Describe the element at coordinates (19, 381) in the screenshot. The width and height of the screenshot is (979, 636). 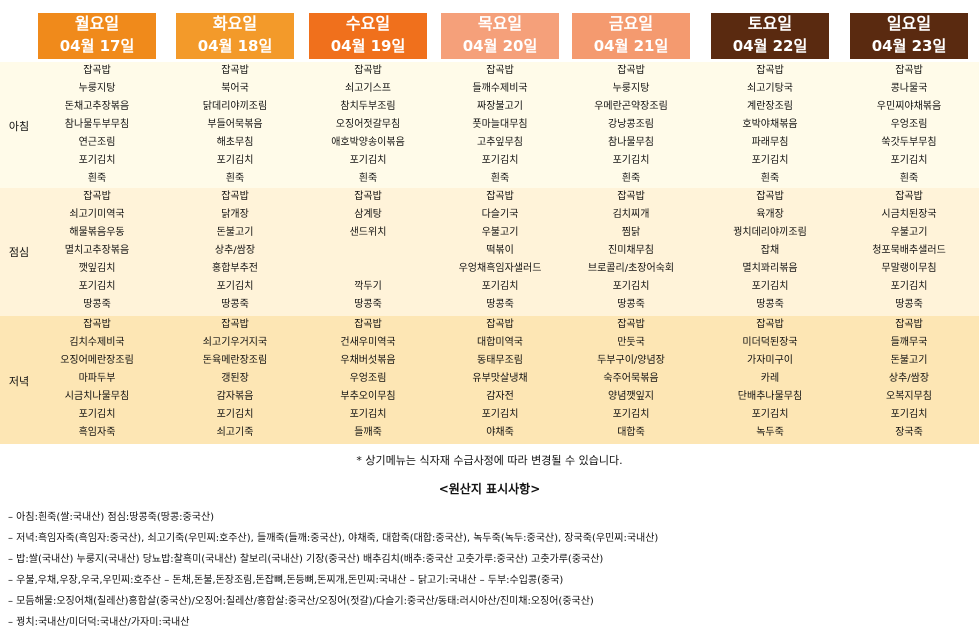
I see `meal-label-dinner: 저녁` at that location.